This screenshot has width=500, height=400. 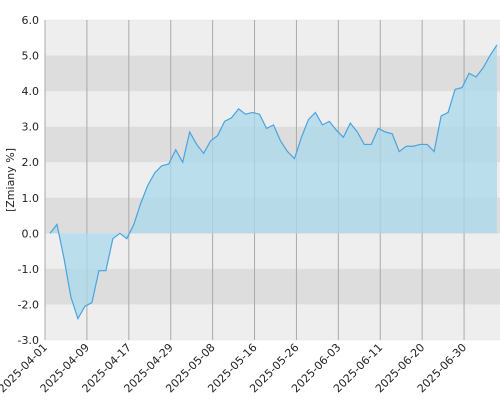 What do you see at coordinates (31, 198) in the screenshot?
I see `y-tick-label: 1.0` at bounding box center [31, 198].